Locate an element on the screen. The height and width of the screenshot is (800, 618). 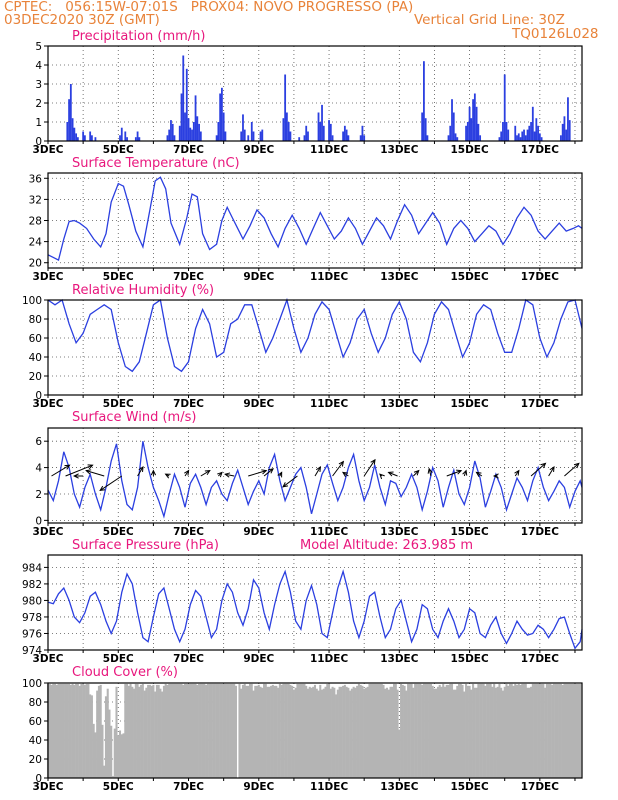
precip-xtick-label: 3DEC is located at coordinates (48, 150).